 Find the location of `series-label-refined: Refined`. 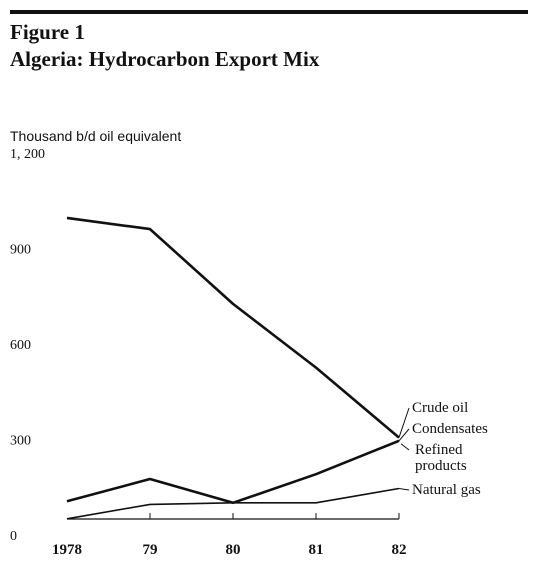

series-label-refined: Refined is located at coordinates (439, 450).